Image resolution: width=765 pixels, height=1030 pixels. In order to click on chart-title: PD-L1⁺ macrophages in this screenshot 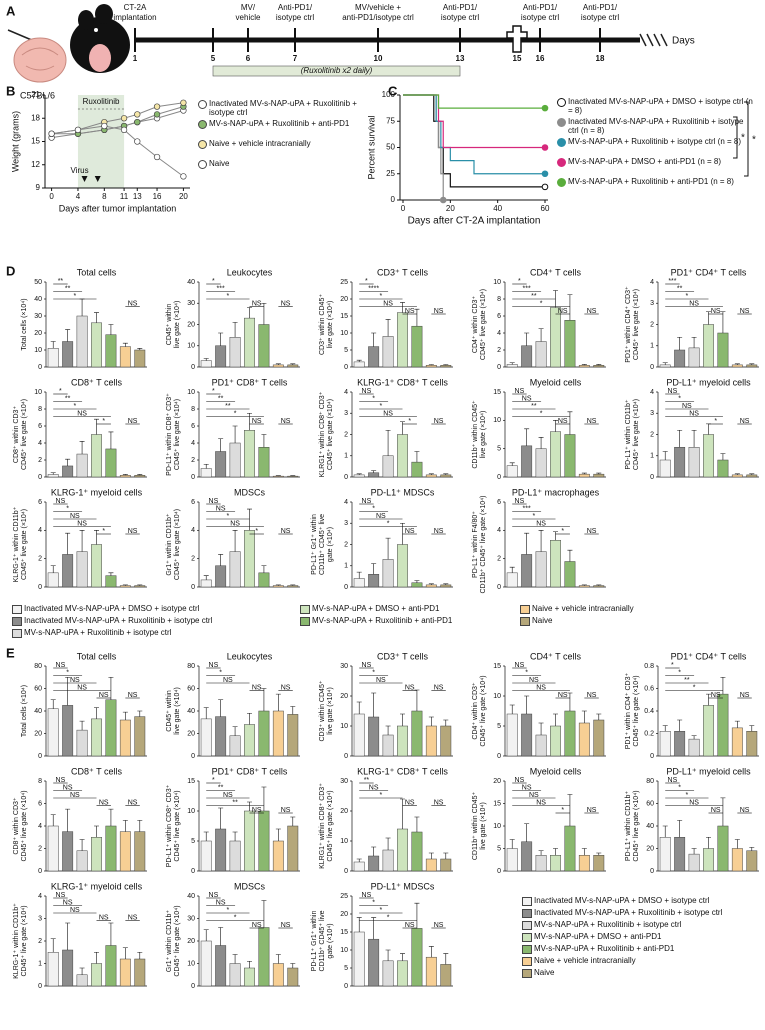, I will do `click(556, 492)`.